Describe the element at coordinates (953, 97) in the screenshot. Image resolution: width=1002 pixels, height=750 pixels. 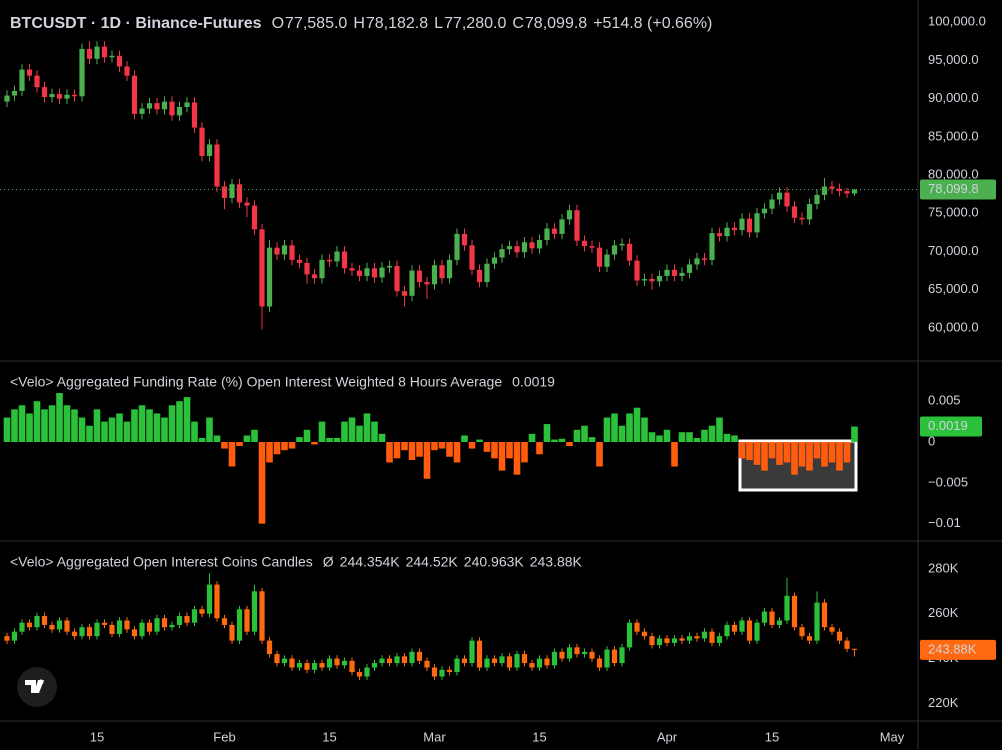
I see `y-tick-label: 90,000.0` at that location.